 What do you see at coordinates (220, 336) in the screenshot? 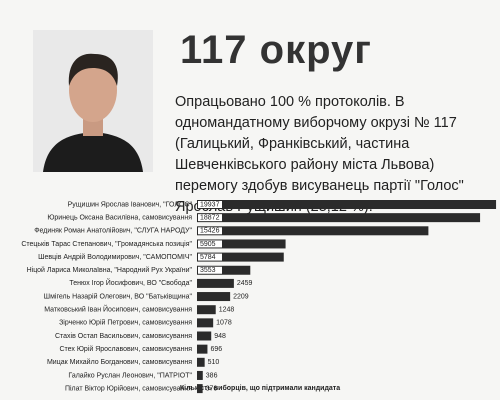
I see `value-label: 948` at bounding box center [220, 336].